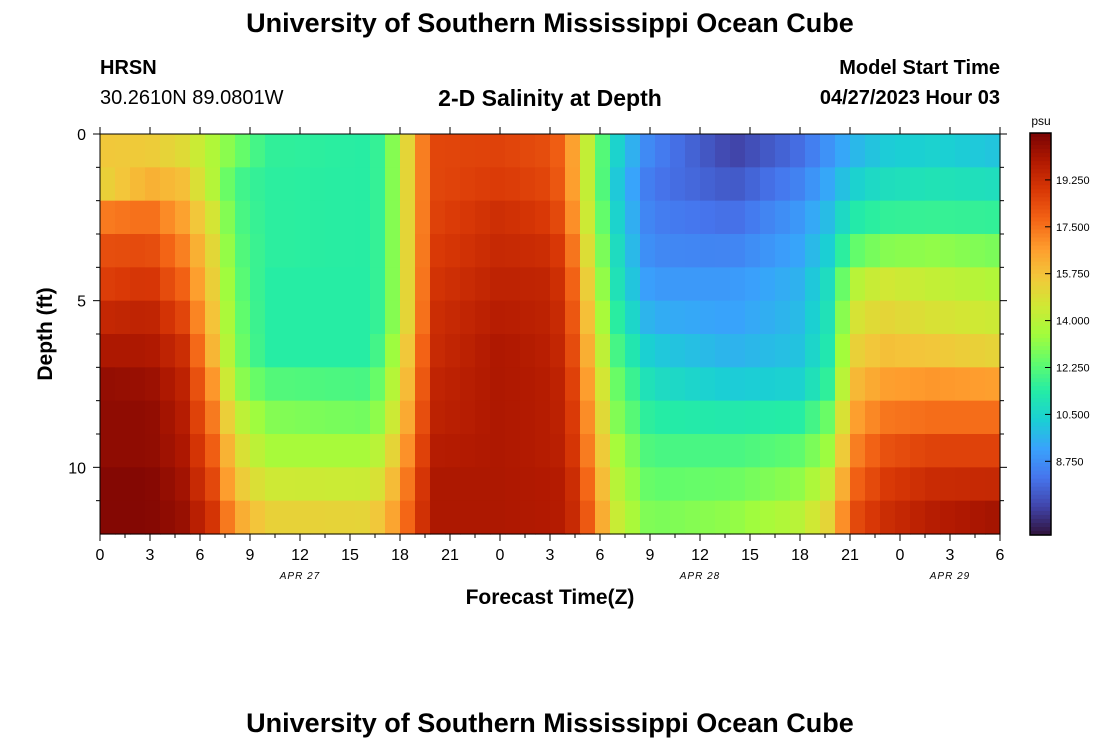 The width and height of the screenshot is (1100, 750). I want to click on x-tick-label: 18, so click(800, 555).